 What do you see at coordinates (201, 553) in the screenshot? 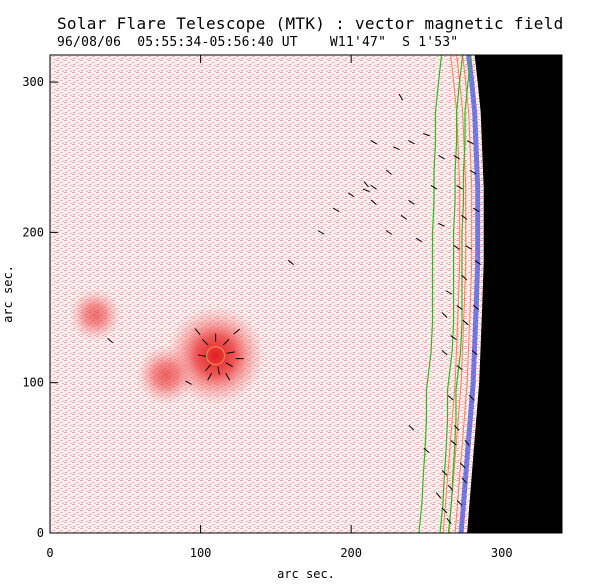
I see `x-tick-label-100: 100` at bounding box center [201, 553].